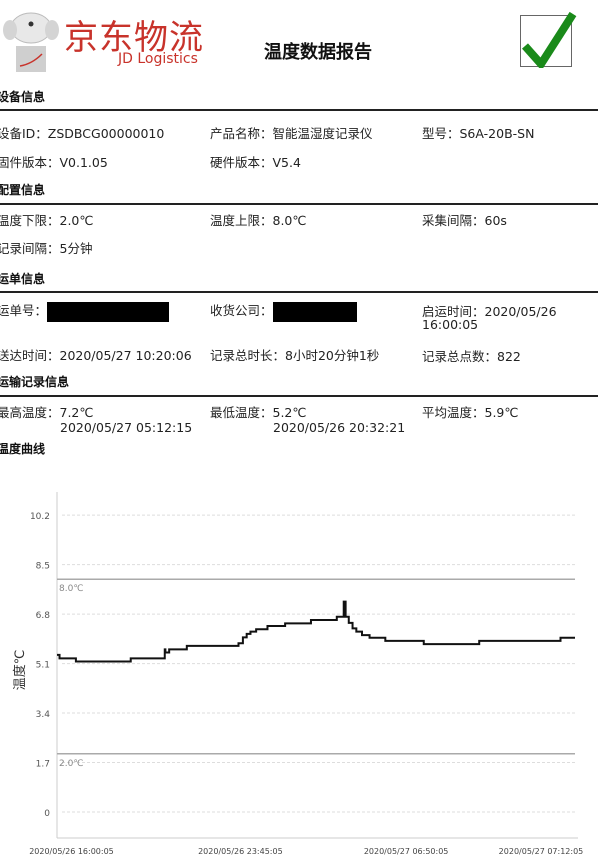  Describe the element at coordinates (134, 38) in the screenshot. I see `brand-name-cn: 京东物流` at that location.